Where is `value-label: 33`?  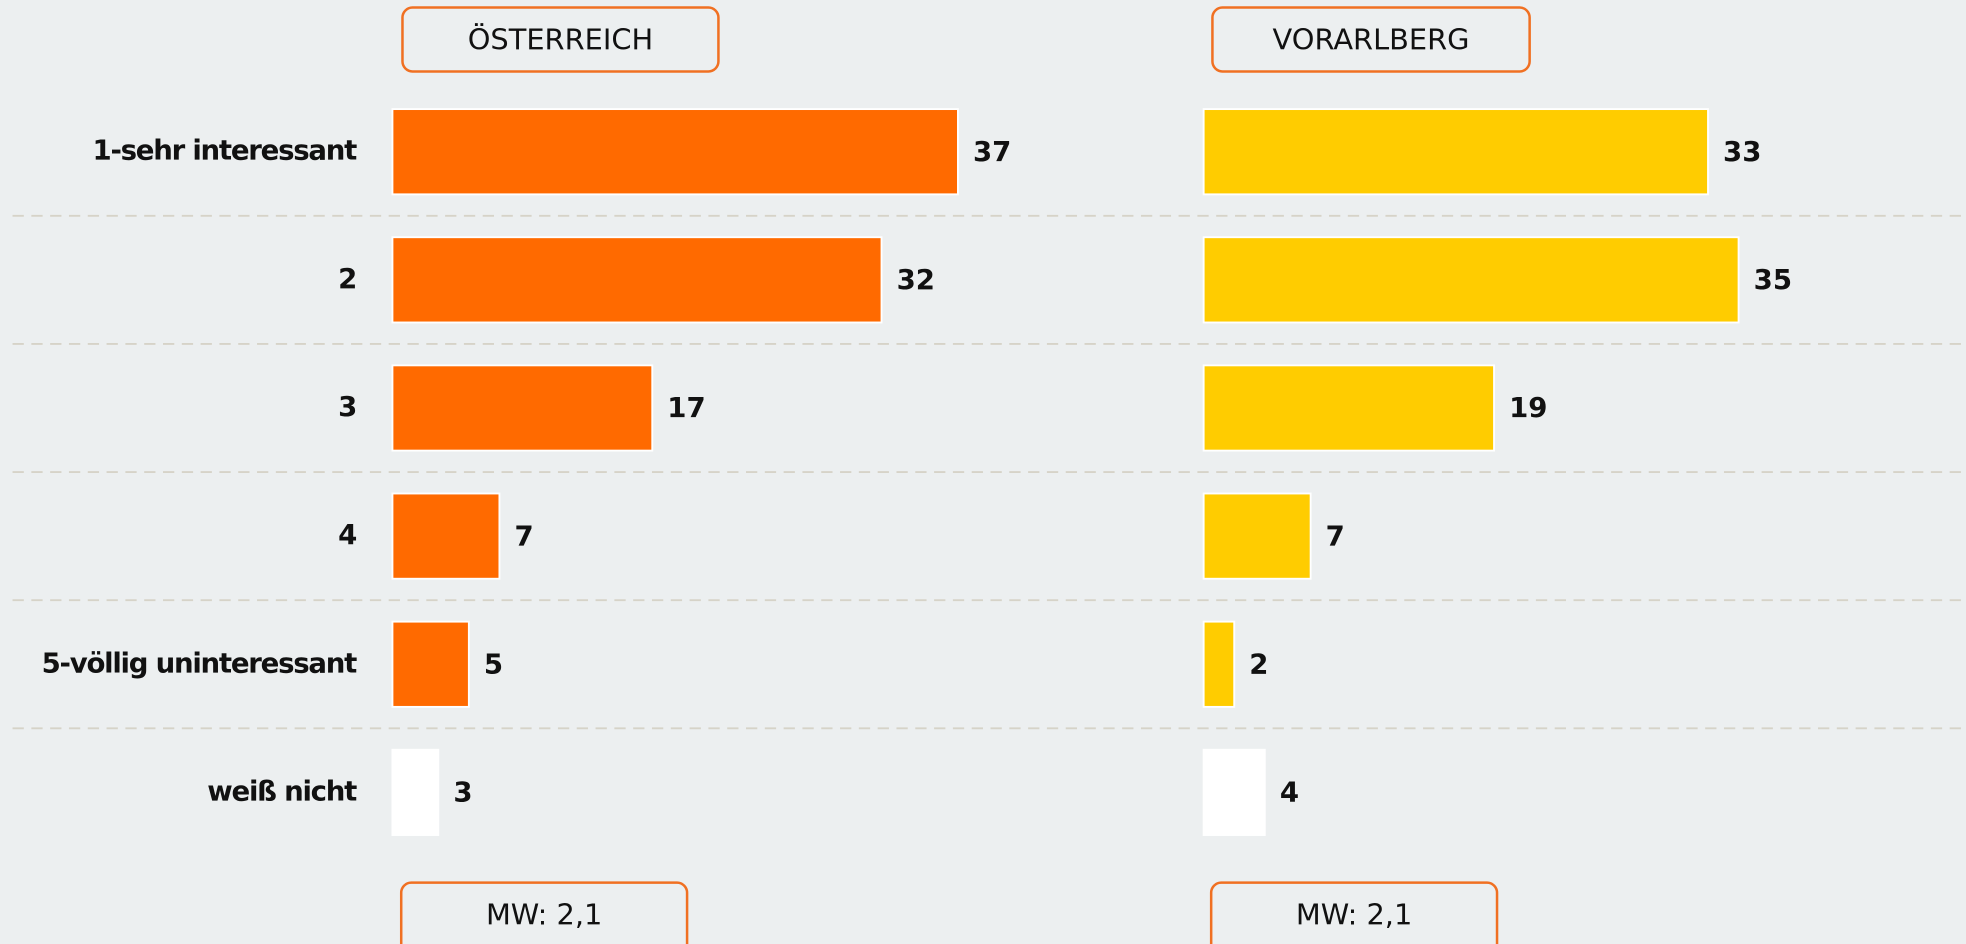 value-label: 33 is located at coordinates (1742, 151).